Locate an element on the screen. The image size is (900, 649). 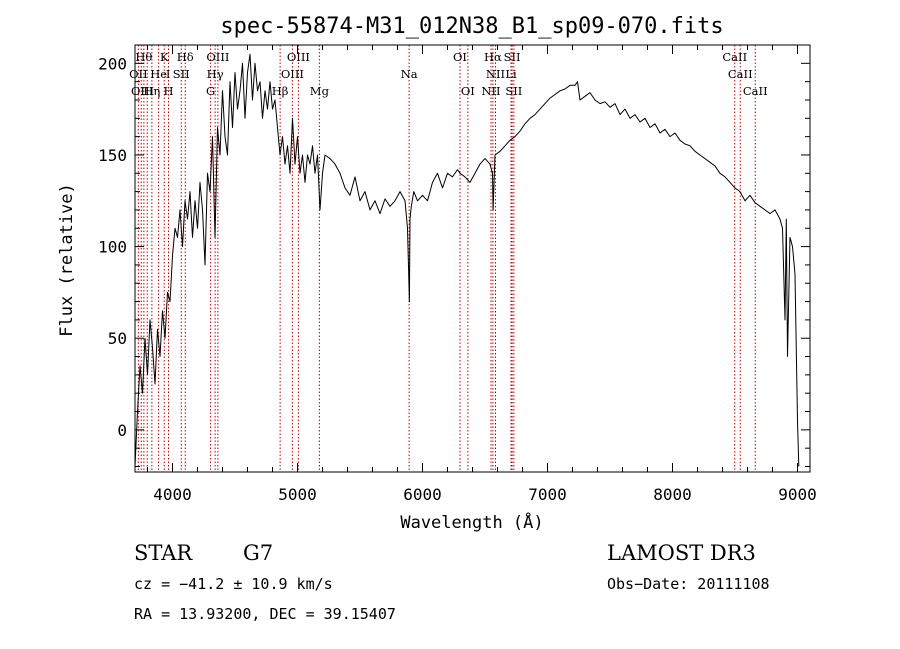
y-tick-label: 150 is located at coordinates (112, 155).